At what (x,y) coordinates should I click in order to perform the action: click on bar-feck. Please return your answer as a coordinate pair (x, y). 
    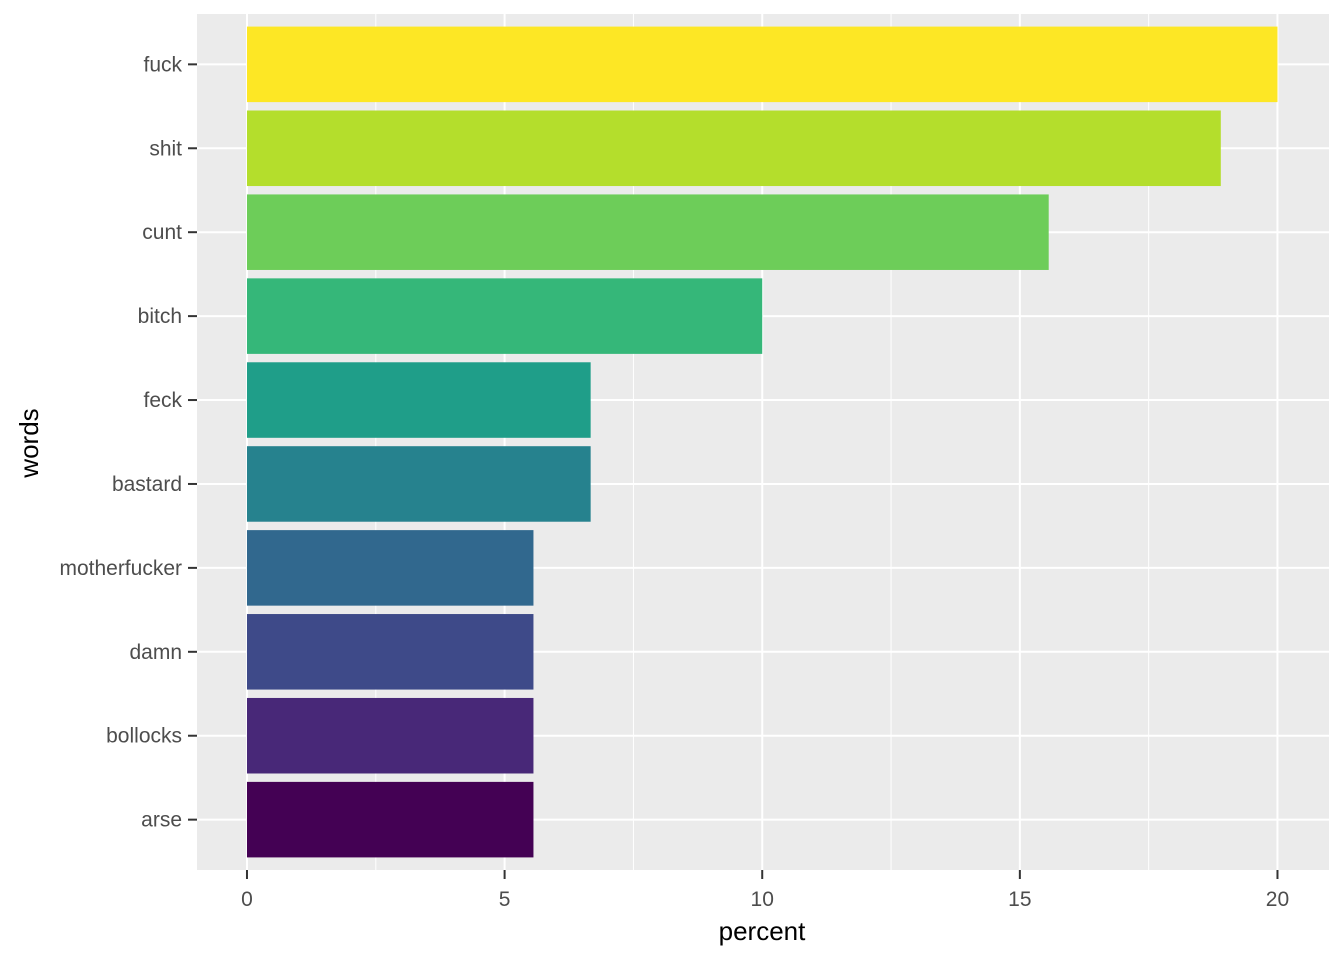
    Looking at the image, I should click on (418, 400).